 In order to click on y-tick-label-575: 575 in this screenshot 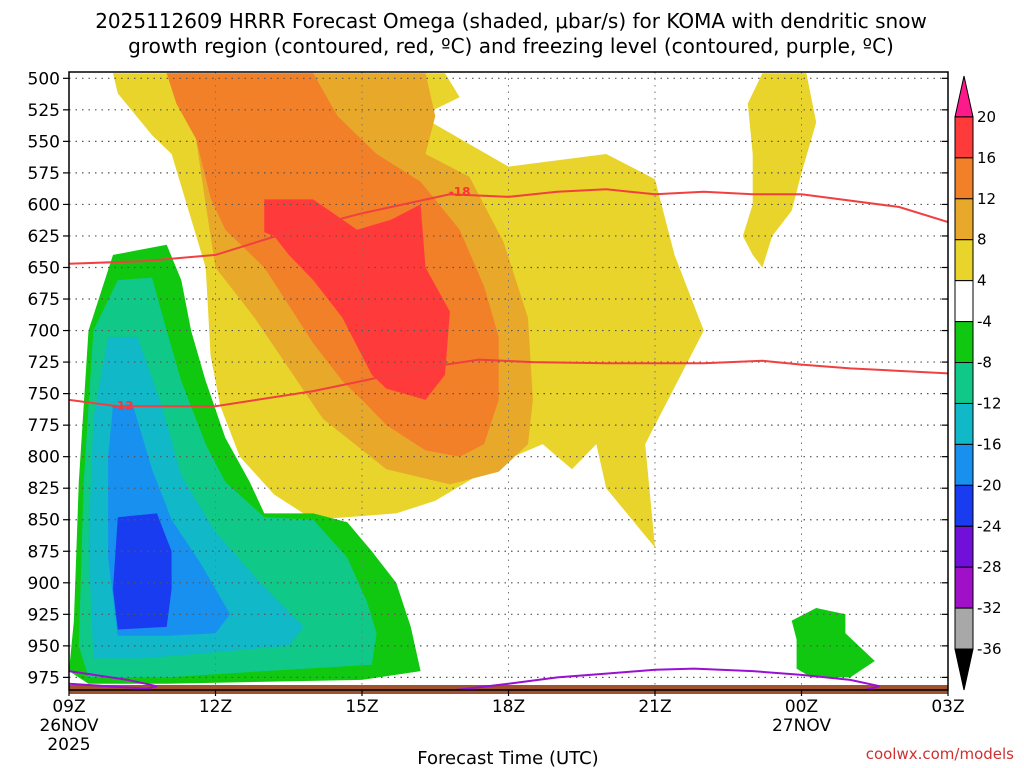, I will do `click(44, 174)`.